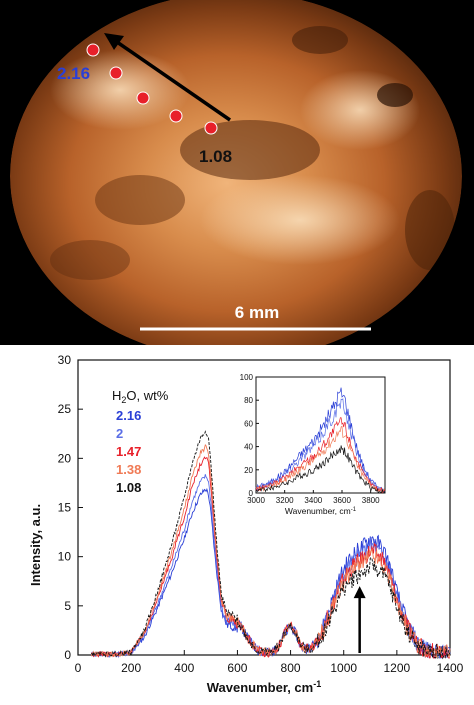 Image resolution: width=474 pixels, height=705 pixels. I want to click on x-tick-label: 800, so click(291, 668).